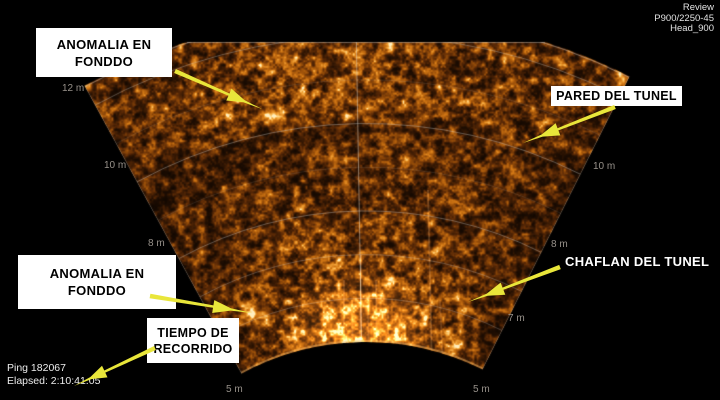 This screenshot has width=720, height=400. What do you see at coordinates (36, 368) in the screenshot?
I see `ping-number-label: Ping 182067` at bounding box center [36, 368].